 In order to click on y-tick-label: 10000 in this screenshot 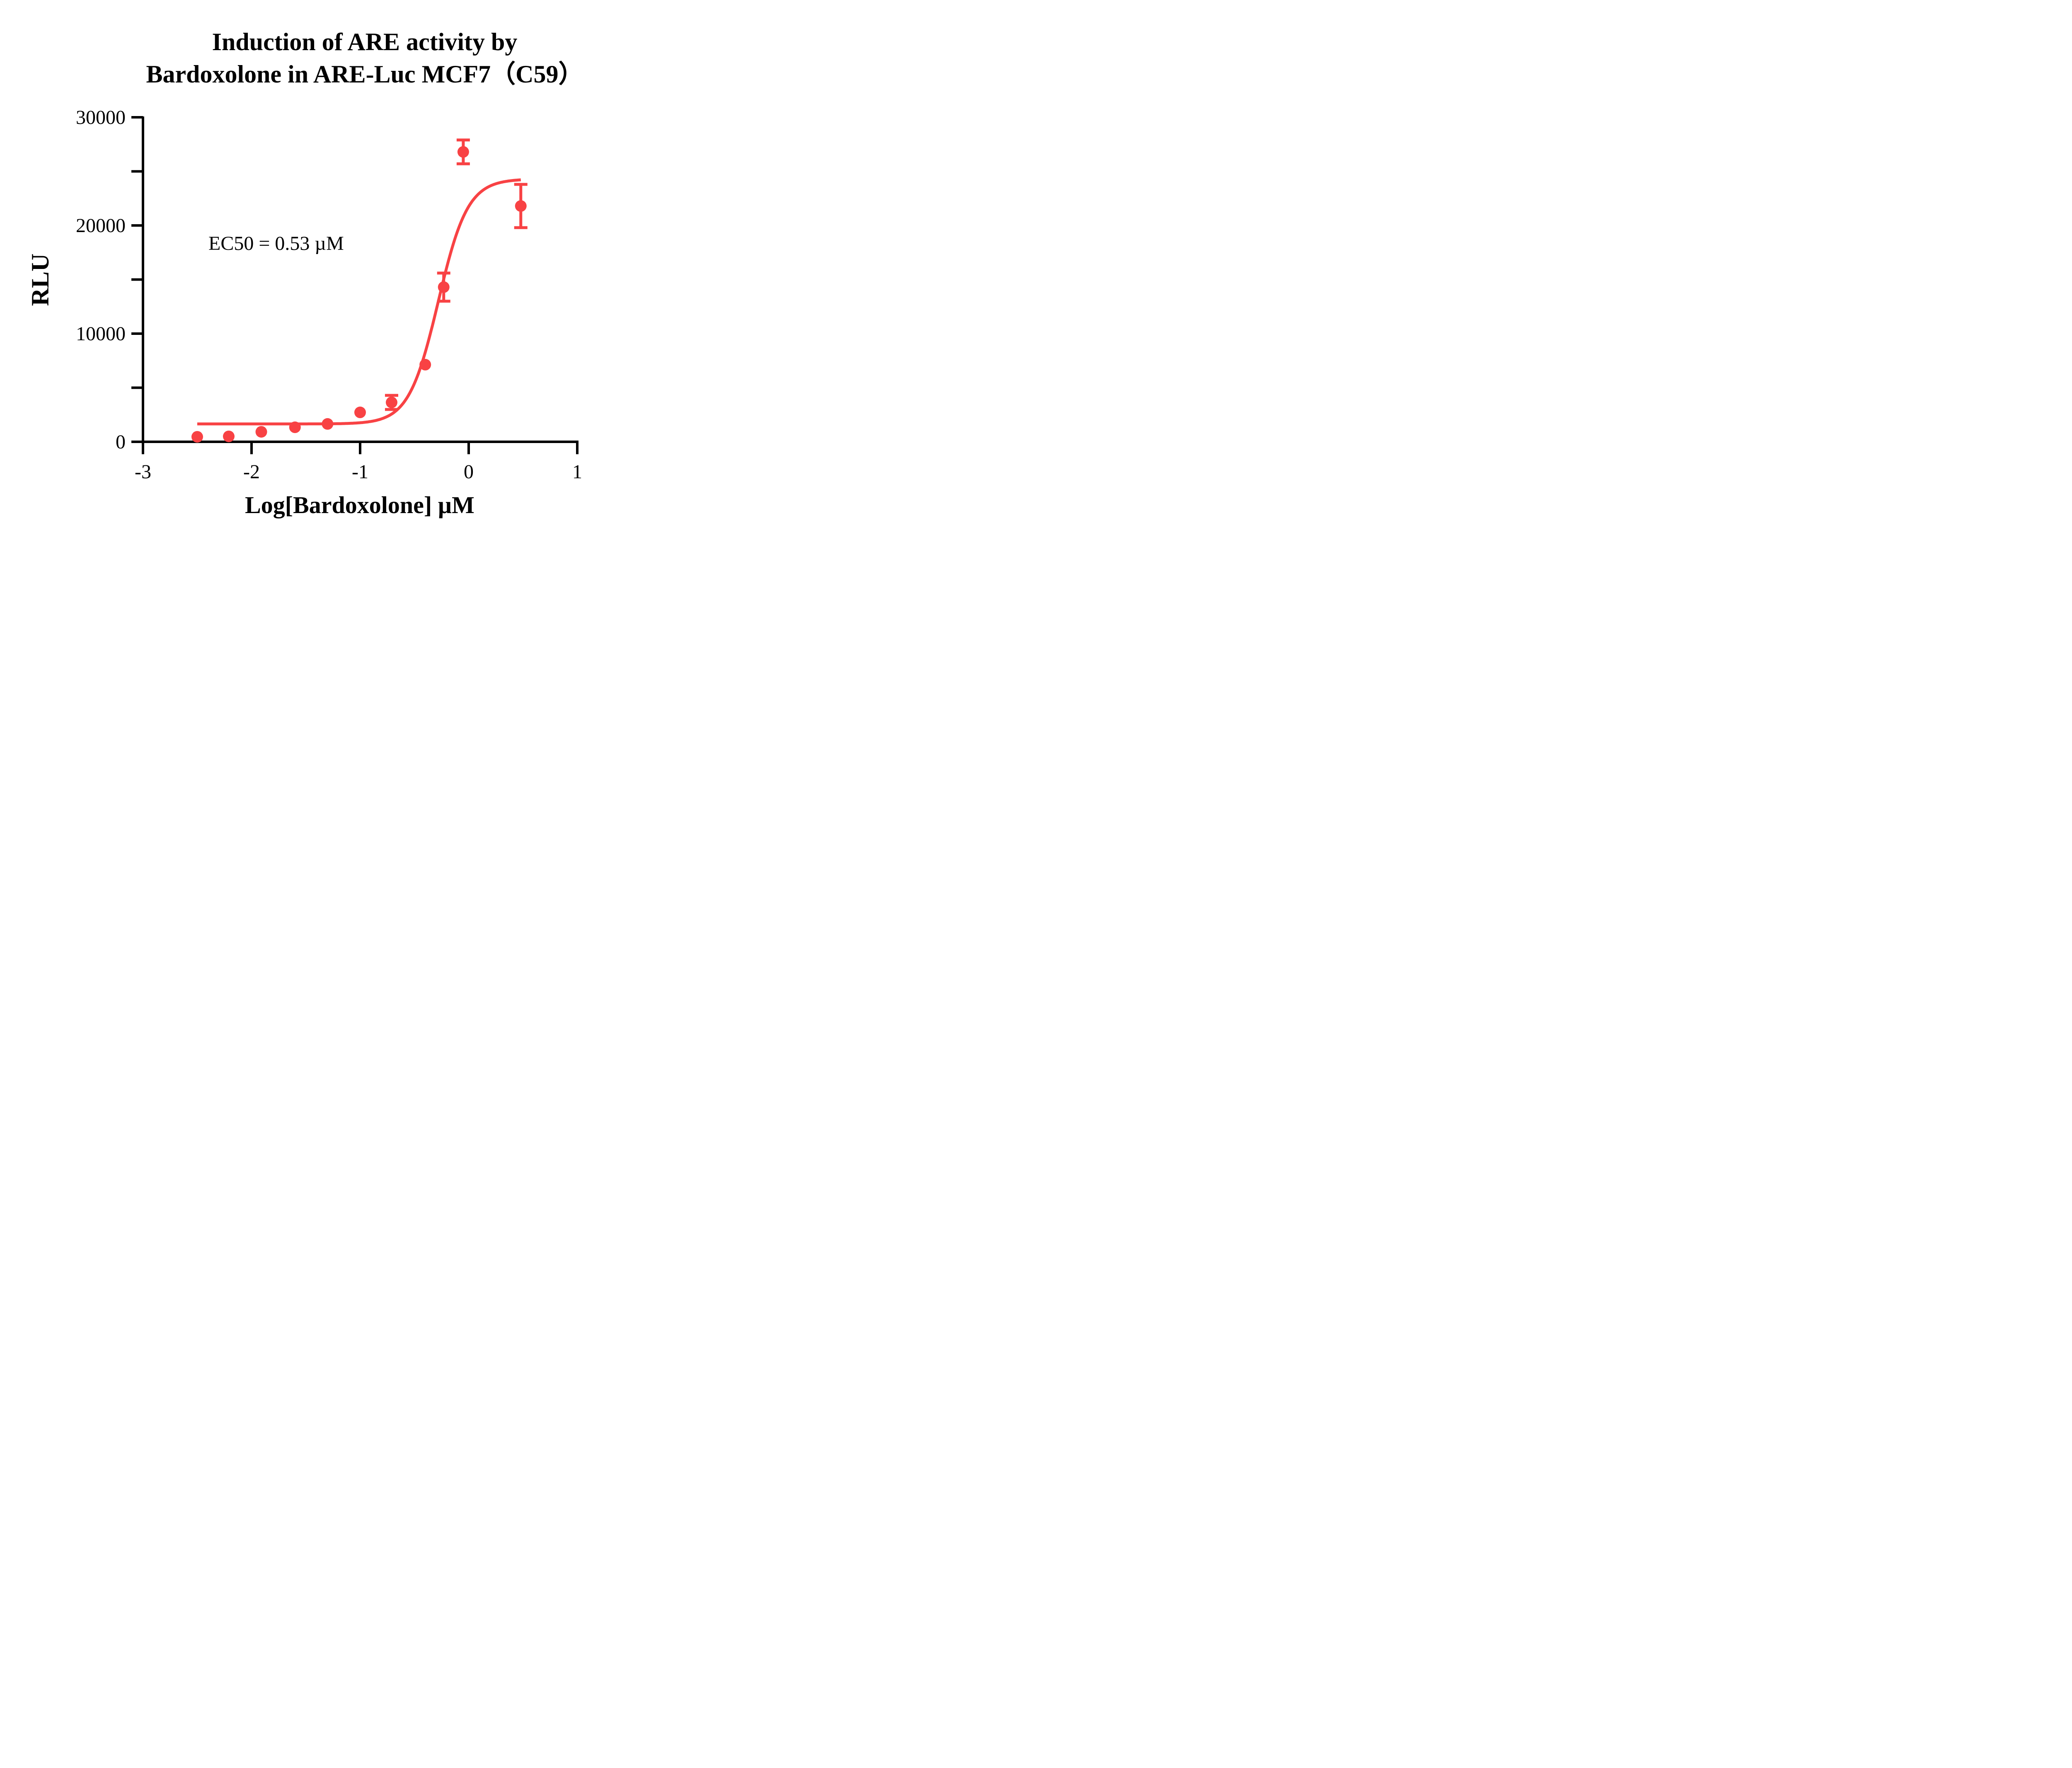, I will do `click(101, 334)`.